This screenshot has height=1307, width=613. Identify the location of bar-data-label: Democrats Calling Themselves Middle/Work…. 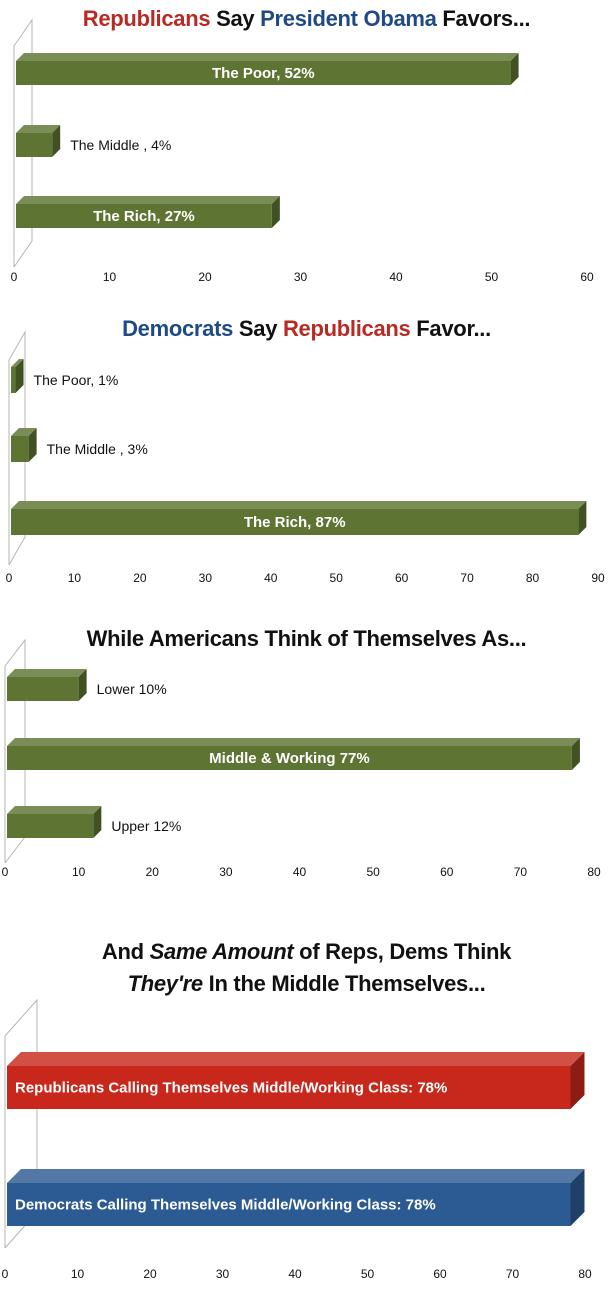
(225, 1205).